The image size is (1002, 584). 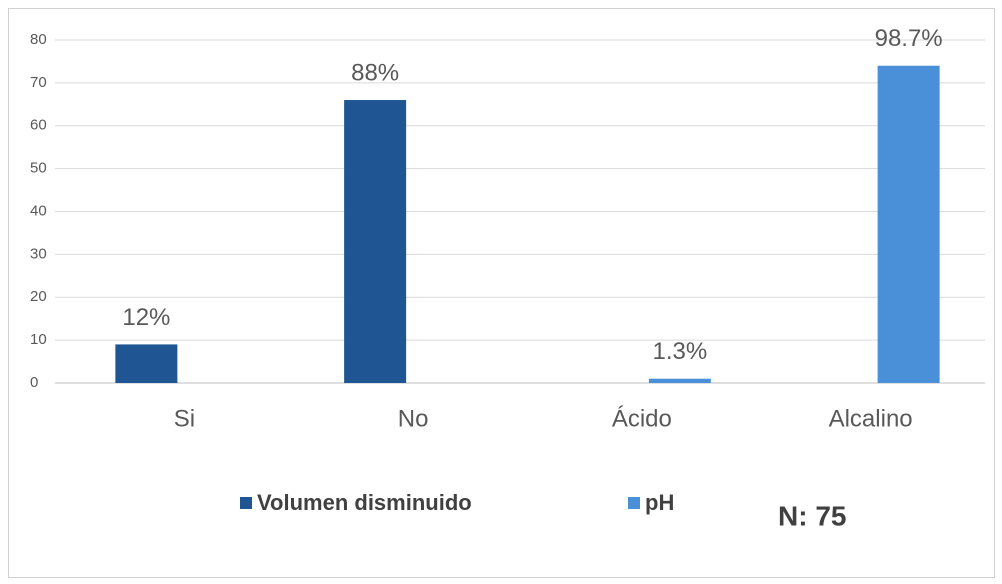 I want to click on x-tick-label: Si, so click(x=184, y=418).